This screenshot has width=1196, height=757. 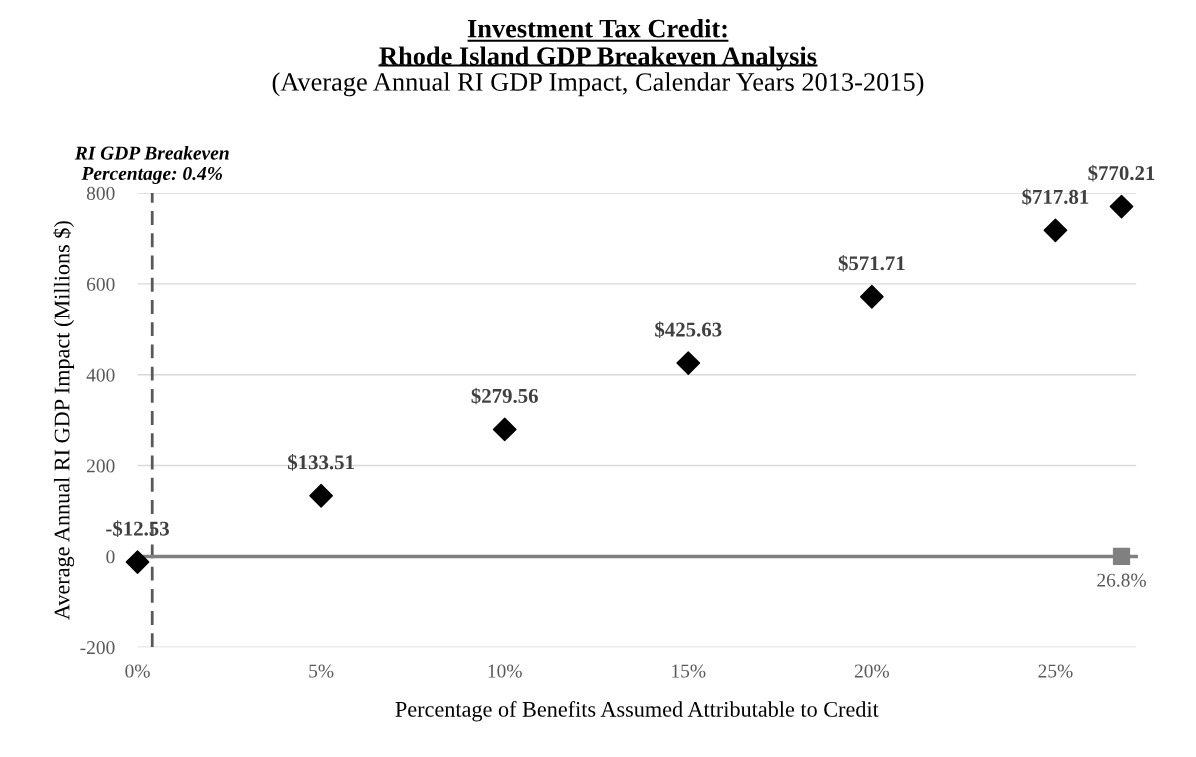 What do you see at coordinates (688, 329) in the screenshot?
I see `data-label: $425.63` at bounding box center [688, 329].